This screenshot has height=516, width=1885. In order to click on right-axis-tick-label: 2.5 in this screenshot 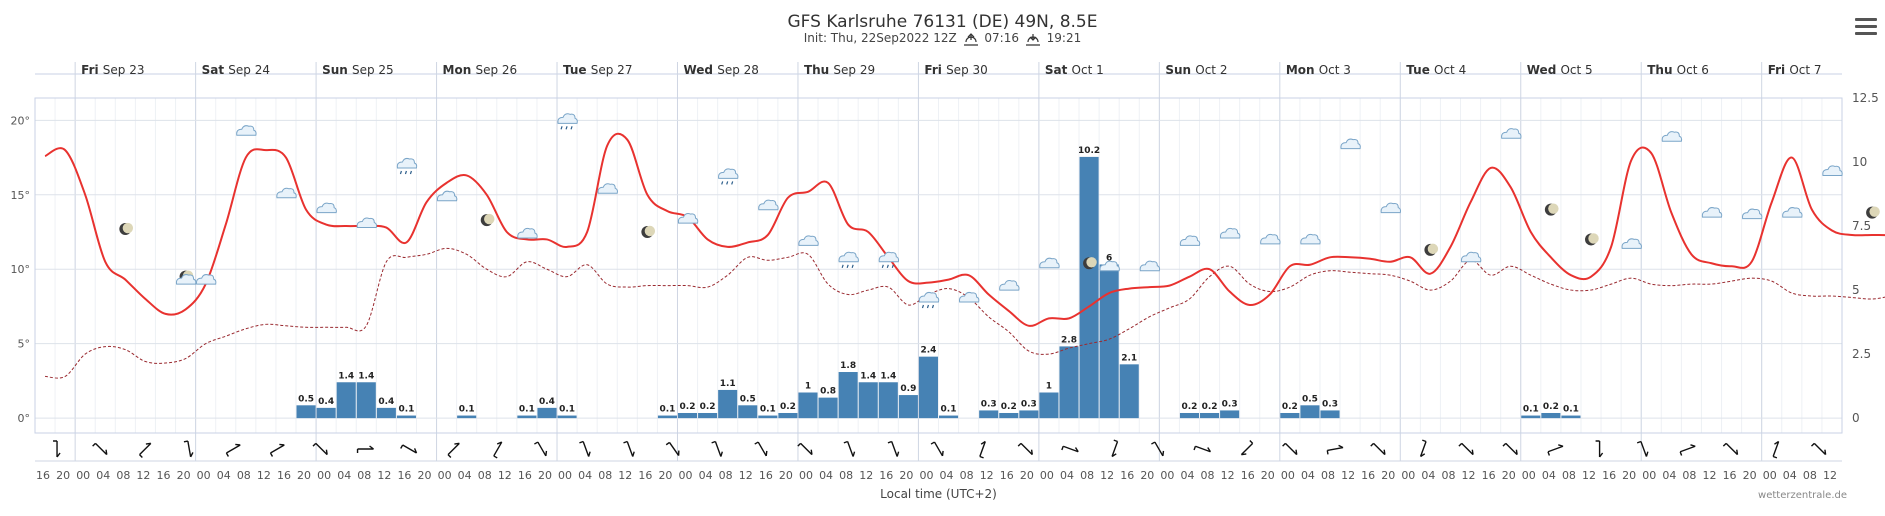, I will do `click(1861, 354)`.